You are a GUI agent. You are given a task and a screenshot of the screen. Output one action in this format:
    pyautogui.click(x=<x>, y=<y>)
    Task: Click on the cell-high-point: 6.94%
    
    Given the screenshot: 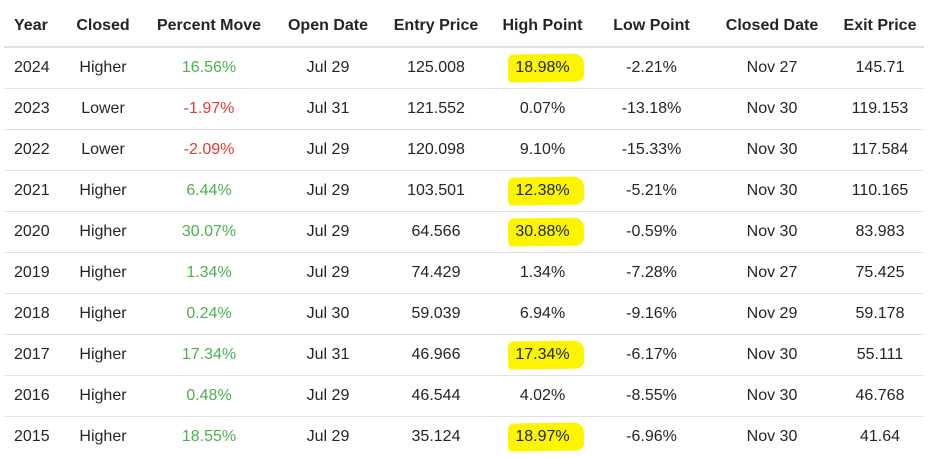 What is the action you would take?
    pyautogui.click(x=542, y=314)
    